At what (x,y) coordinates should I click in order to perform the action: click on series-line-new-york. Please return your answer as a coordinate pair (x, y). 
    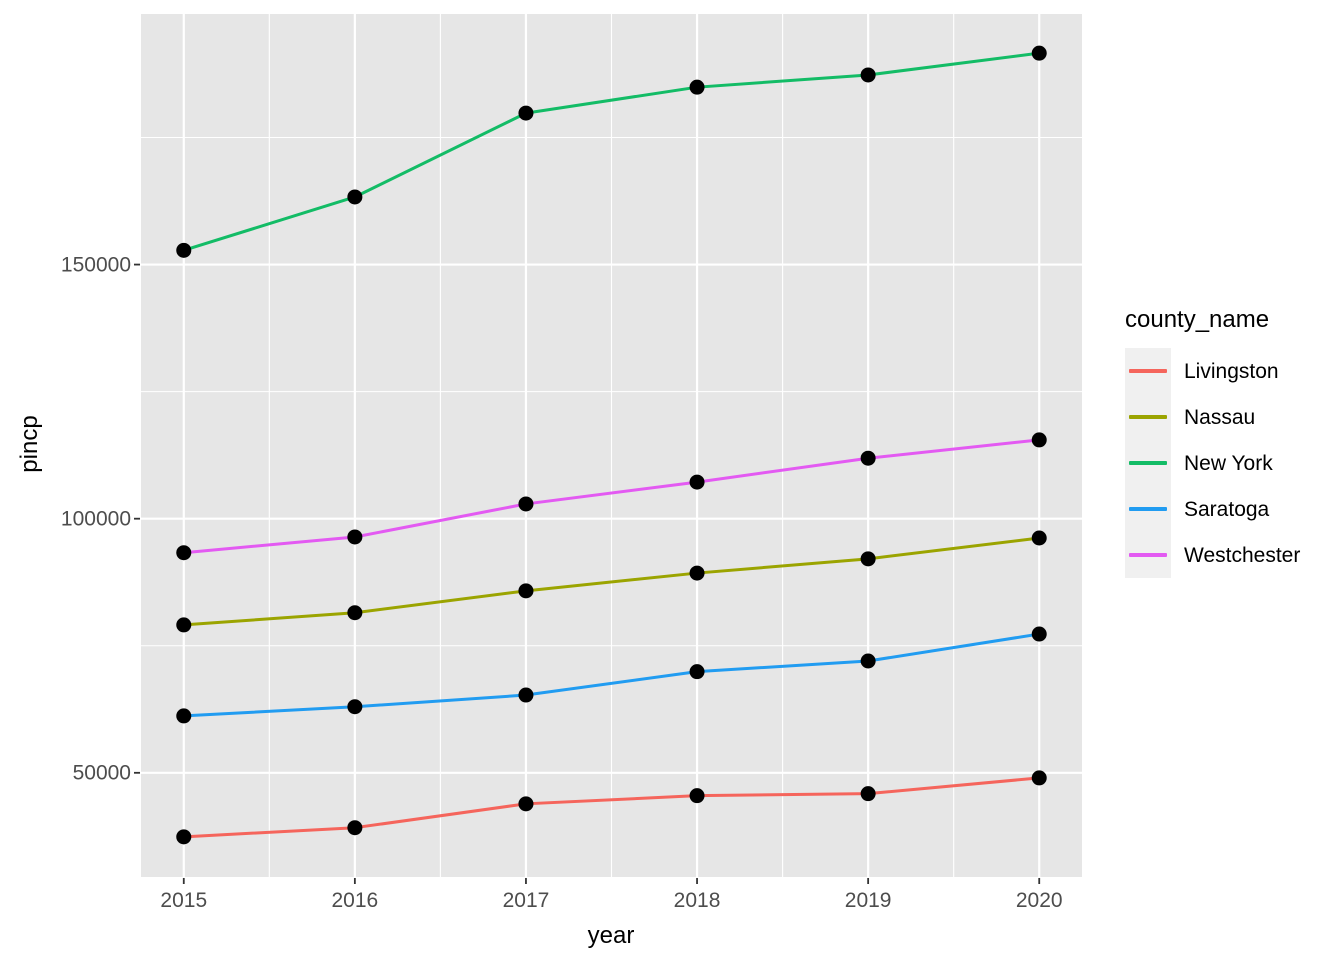
    Looking at the image, I should click on (611, 151).